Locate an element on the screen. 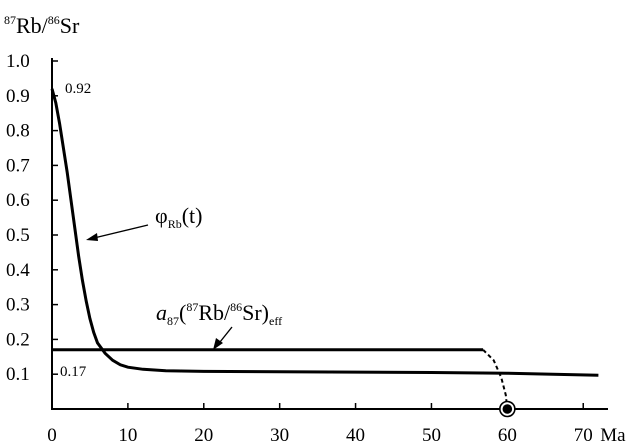 This screenshot has width=642, height=447. phi-curve-label: φRb(t) is located at coordinates (178, 217).